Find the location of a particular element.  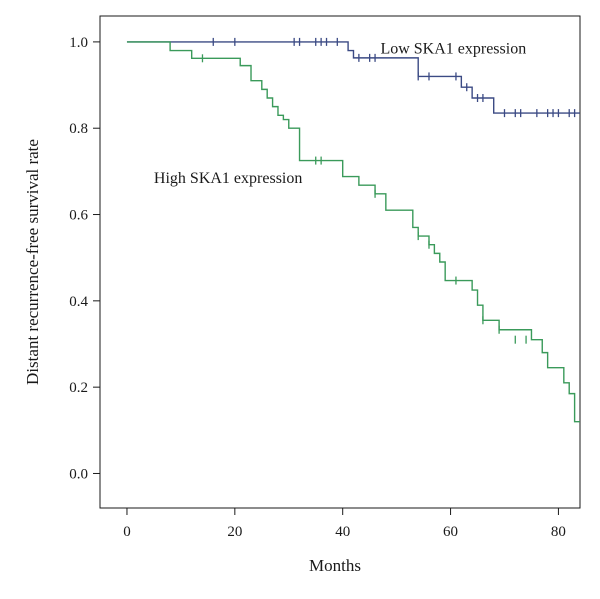

y-tick-label: 0.8 is located at coordinates (78, 129).